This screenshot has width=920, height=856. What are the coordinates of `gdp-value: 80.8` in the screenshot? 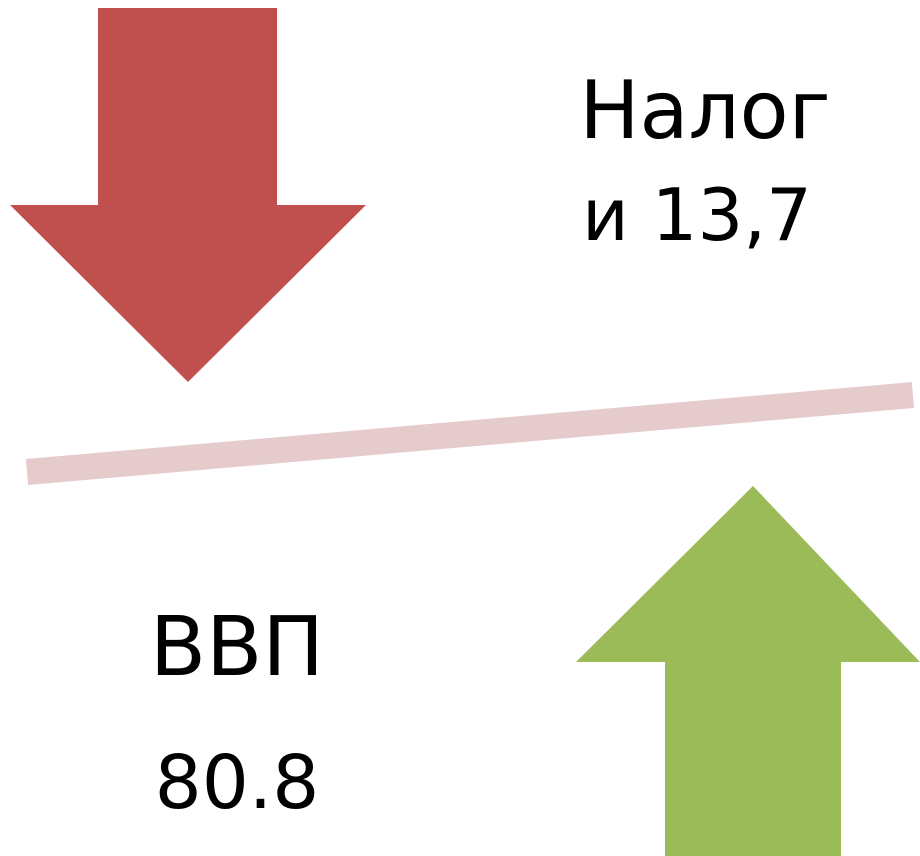 It's located at (237, 783).